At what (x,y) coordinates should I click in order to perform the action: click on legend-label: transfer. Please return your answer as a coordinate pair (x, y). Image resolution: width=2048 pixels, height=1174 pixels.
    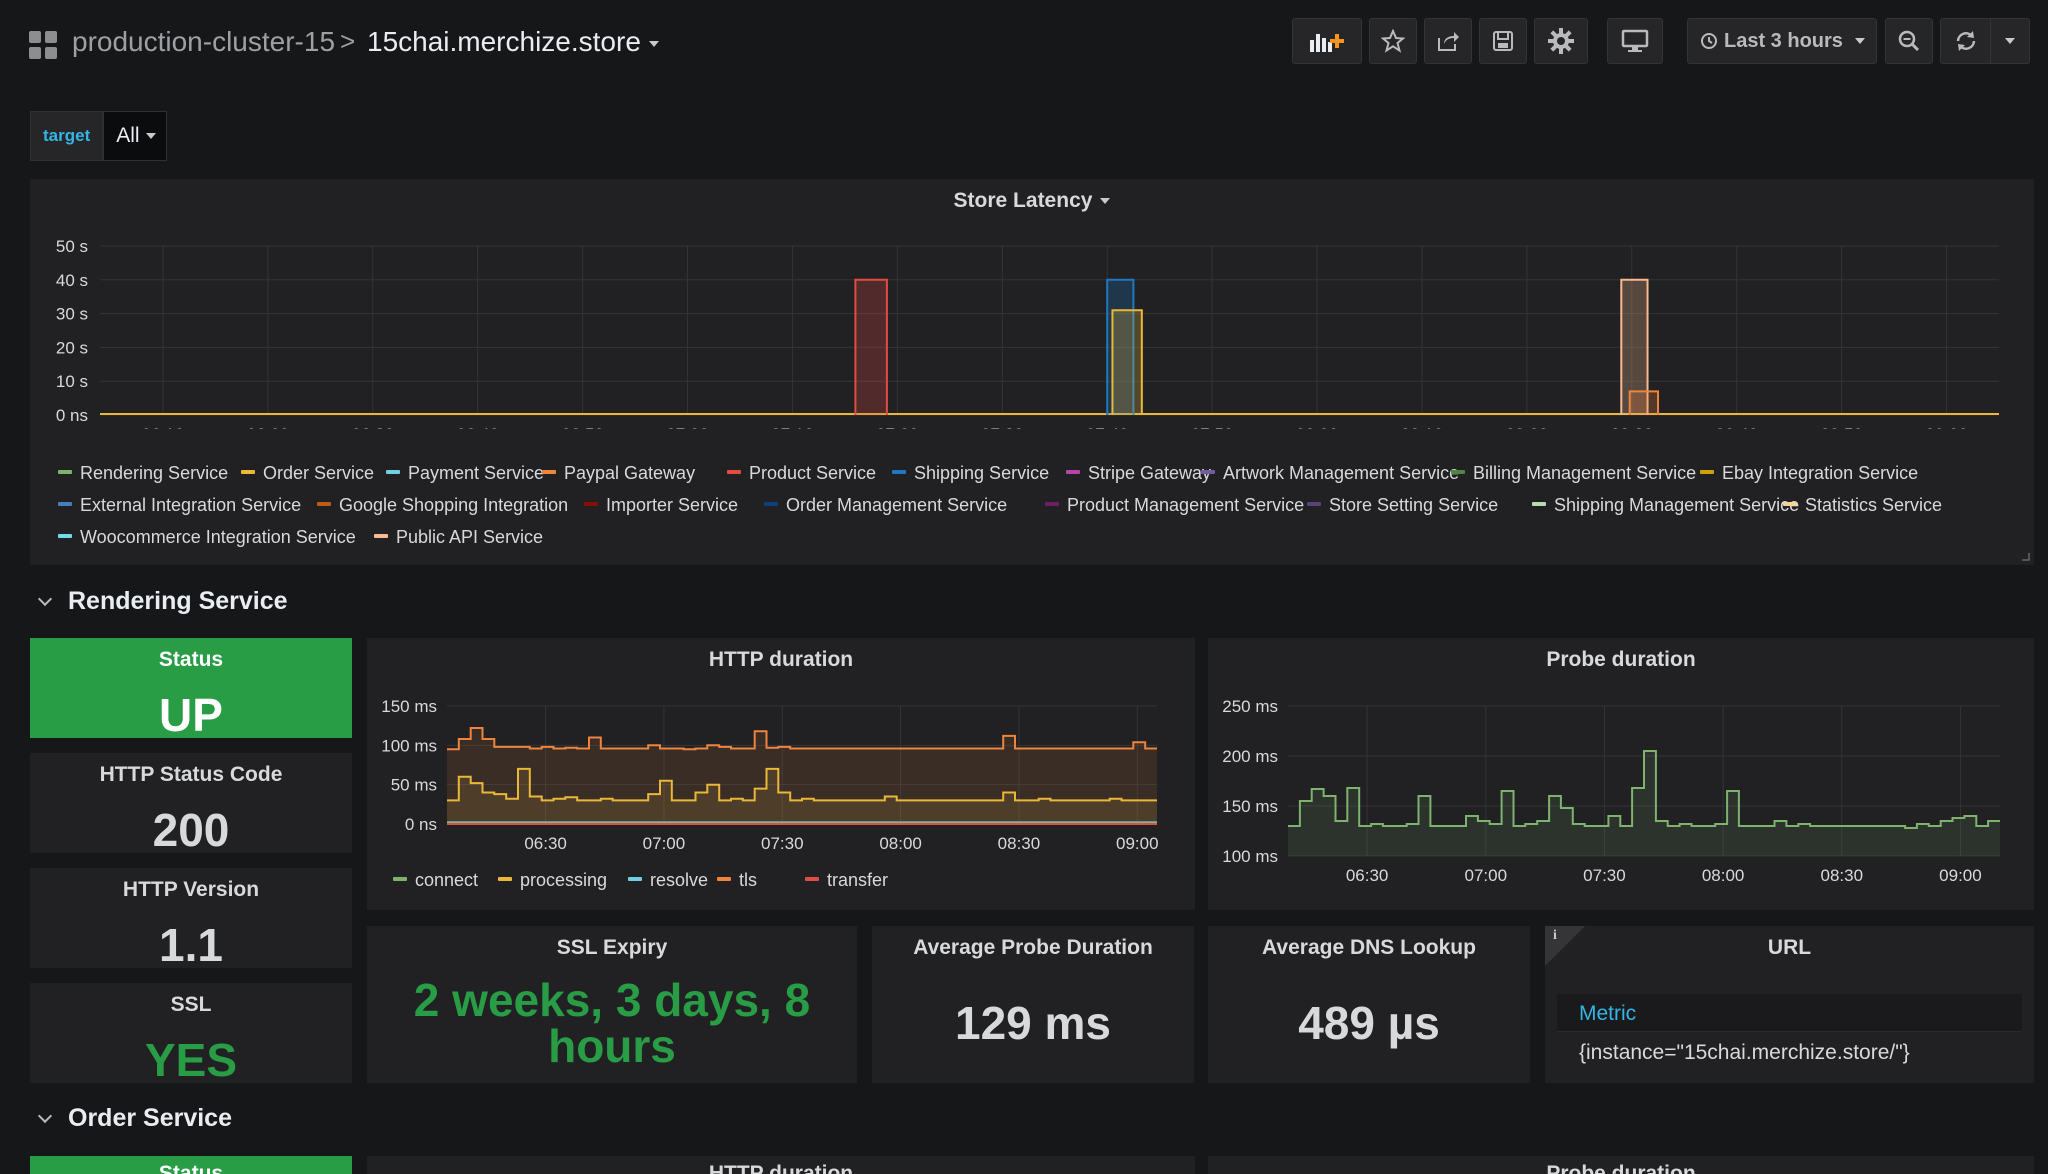
    Looking at the image, I should click on (858, 880).